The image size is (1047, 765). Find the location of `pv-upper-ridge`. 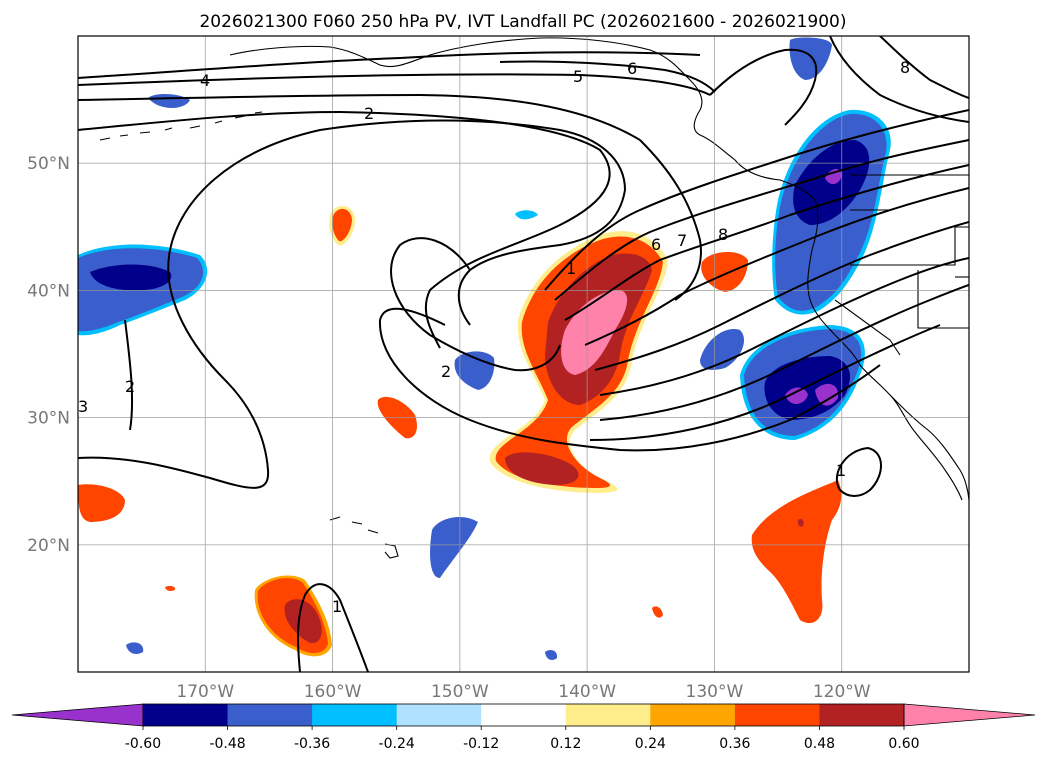

pv-upper-ridge is located at coordinates (670, 220).